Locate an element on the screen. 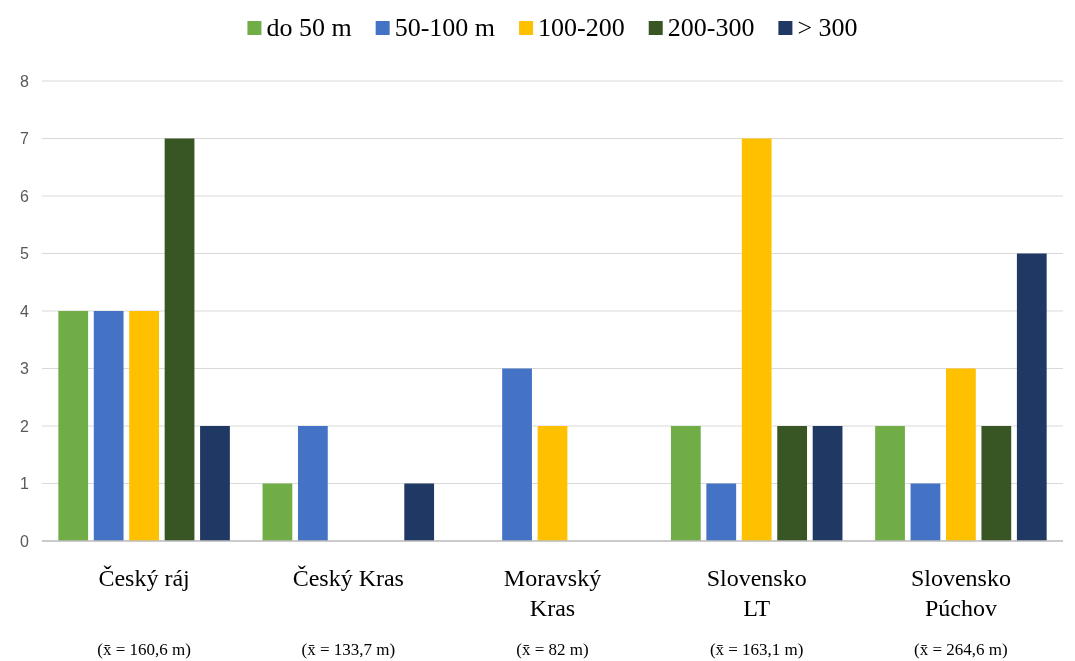 The width and height of the screenshot is (1075, 661). y-tick-label: 8 is located at coordinates (25, 81).